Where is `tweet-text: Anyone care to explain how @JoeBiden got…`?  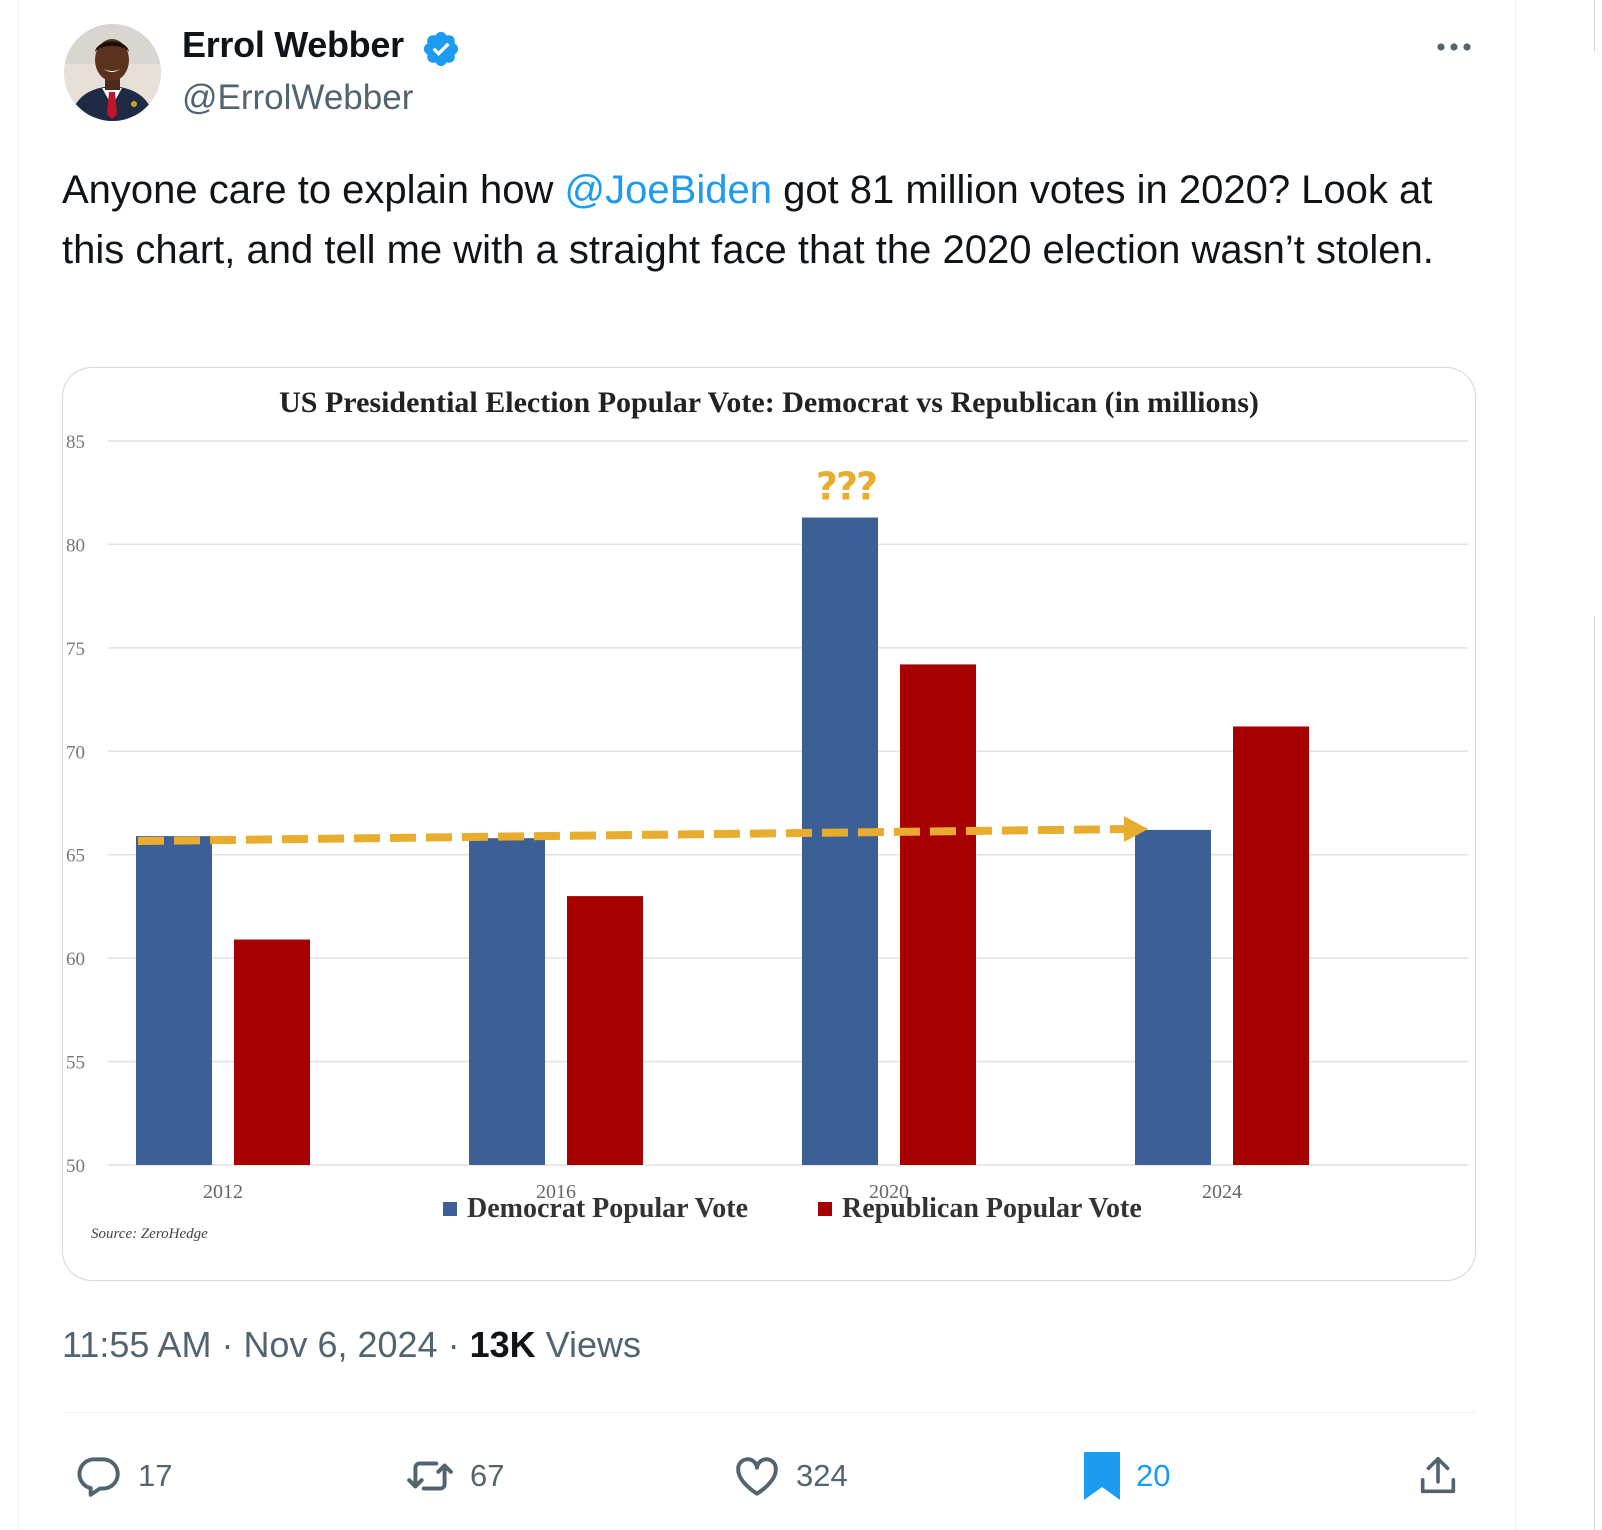 tweet-text: Anyone care to explain how @JoeBiden got… is located at coordinates (782, 220).